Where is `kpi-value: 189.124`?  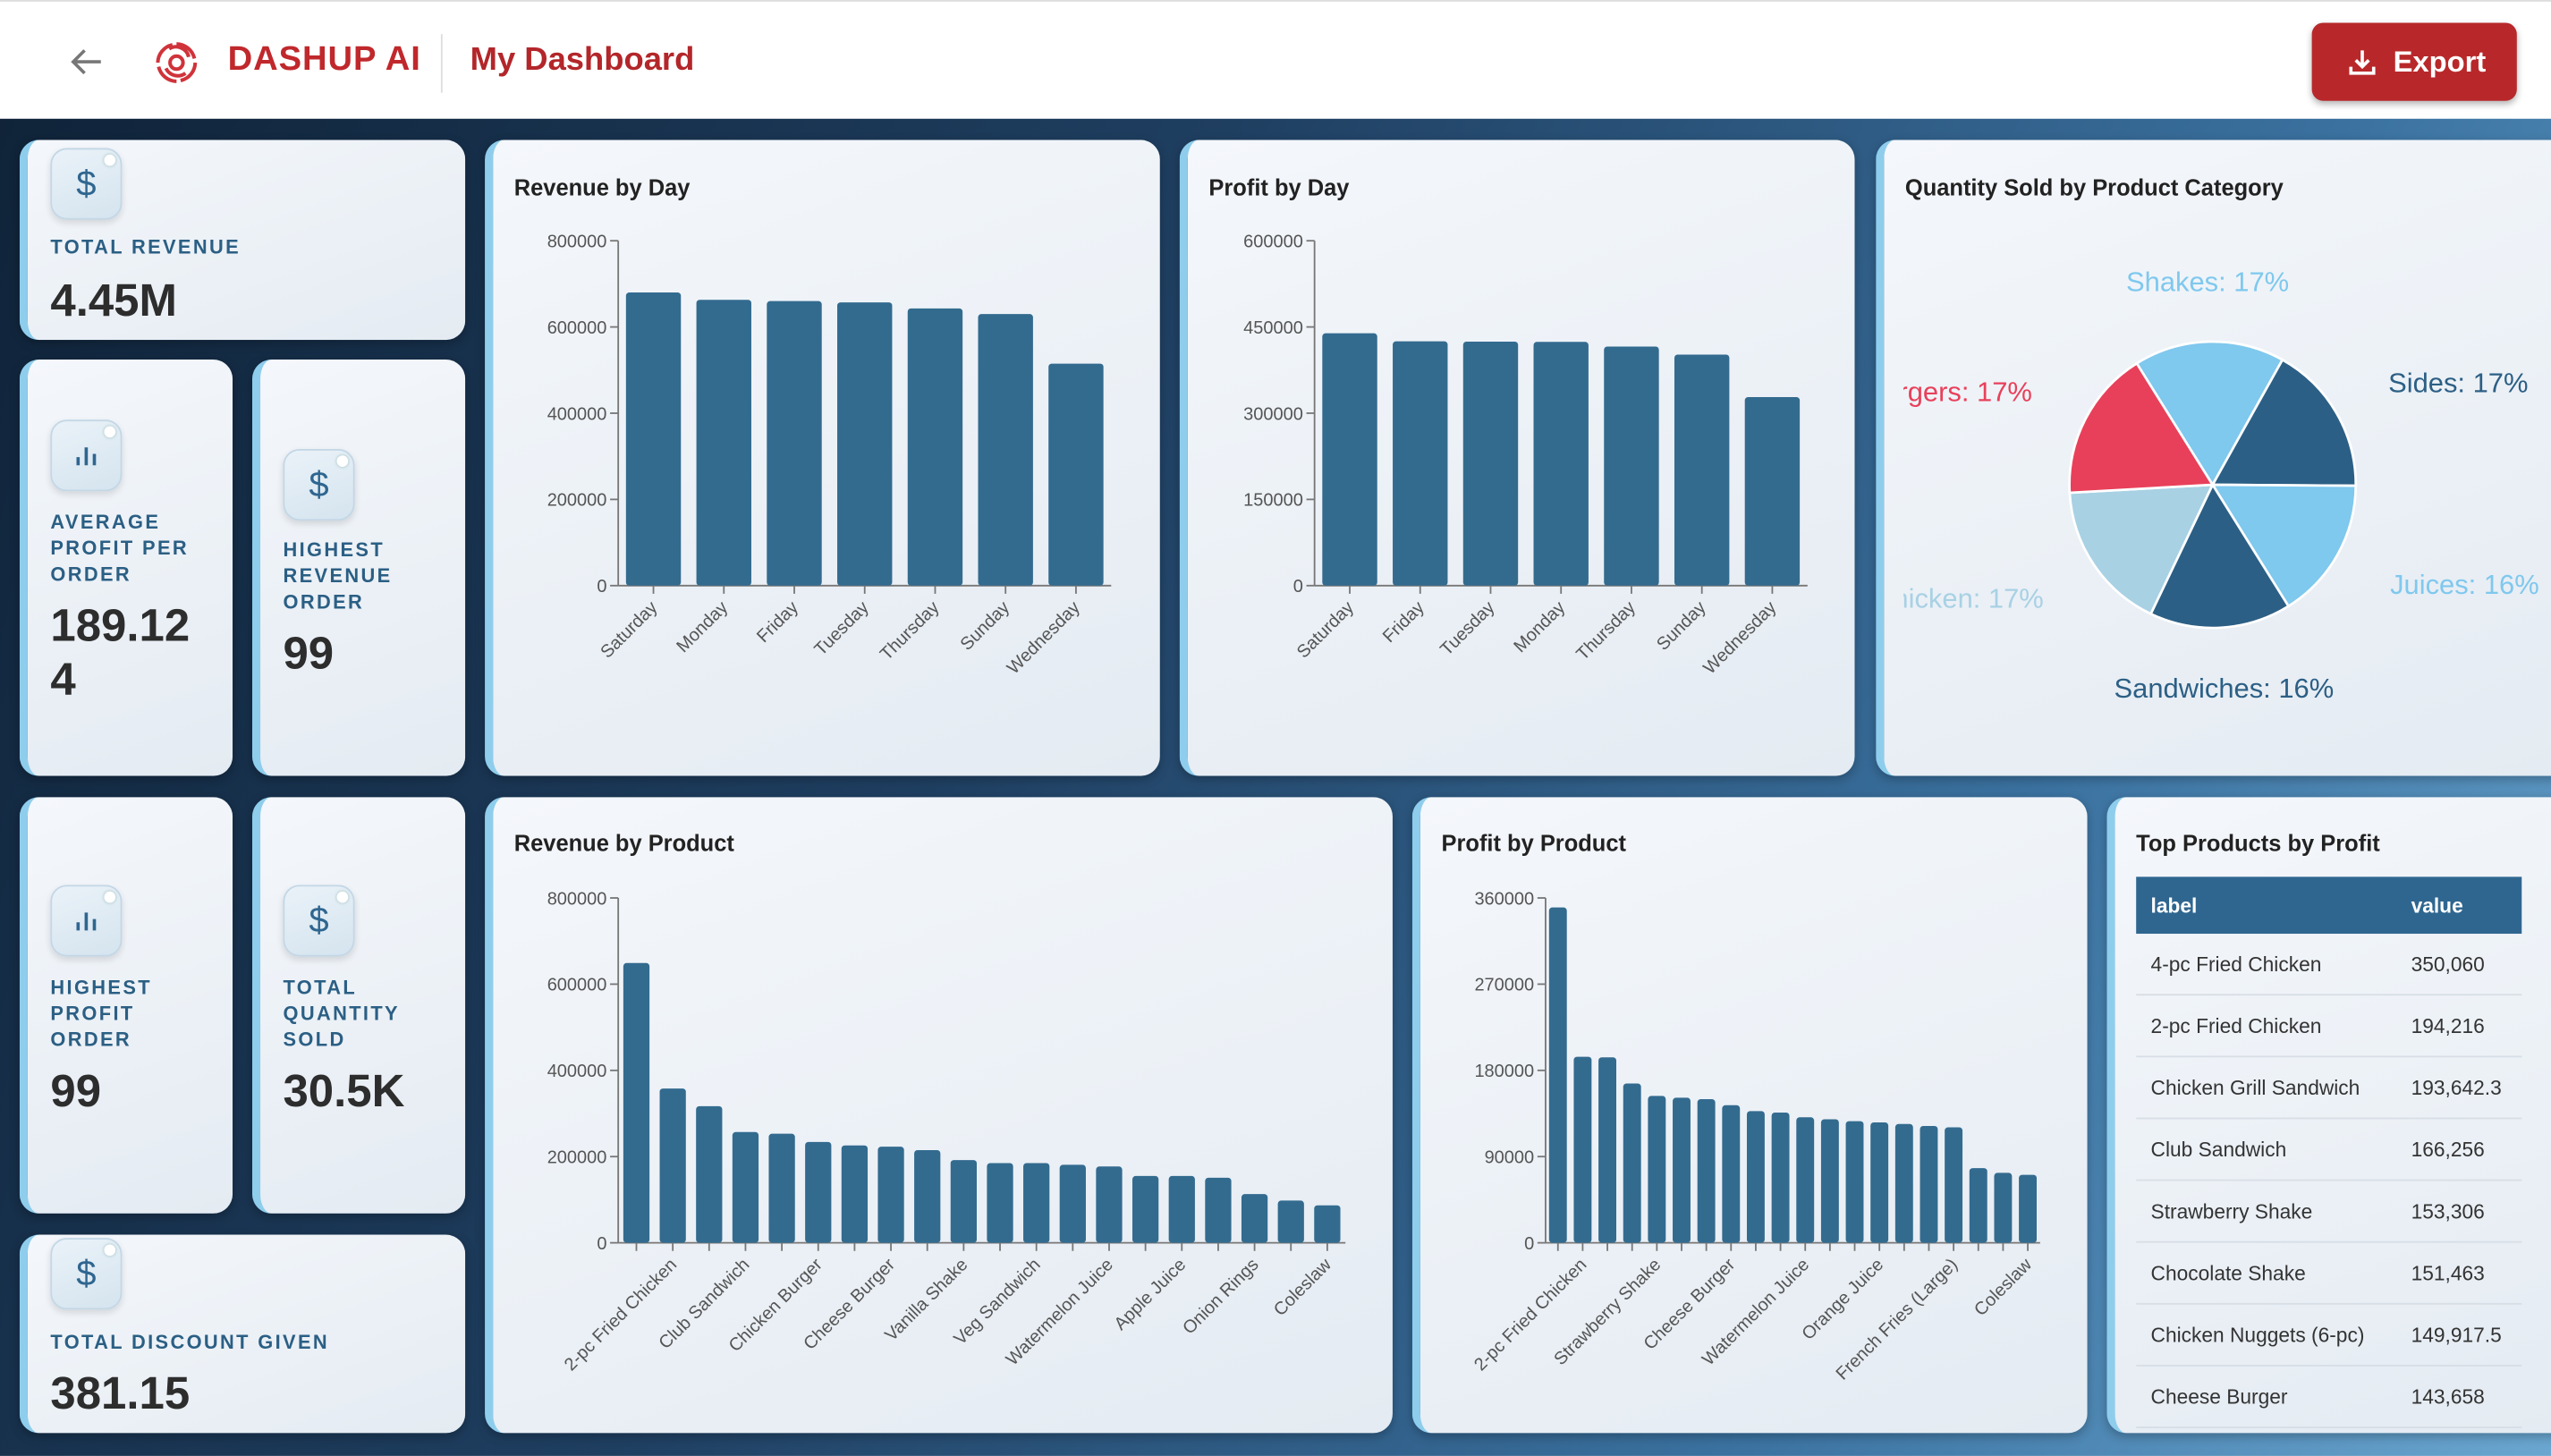 kpi-value: 189.124 is located at coordinates (120, 652).